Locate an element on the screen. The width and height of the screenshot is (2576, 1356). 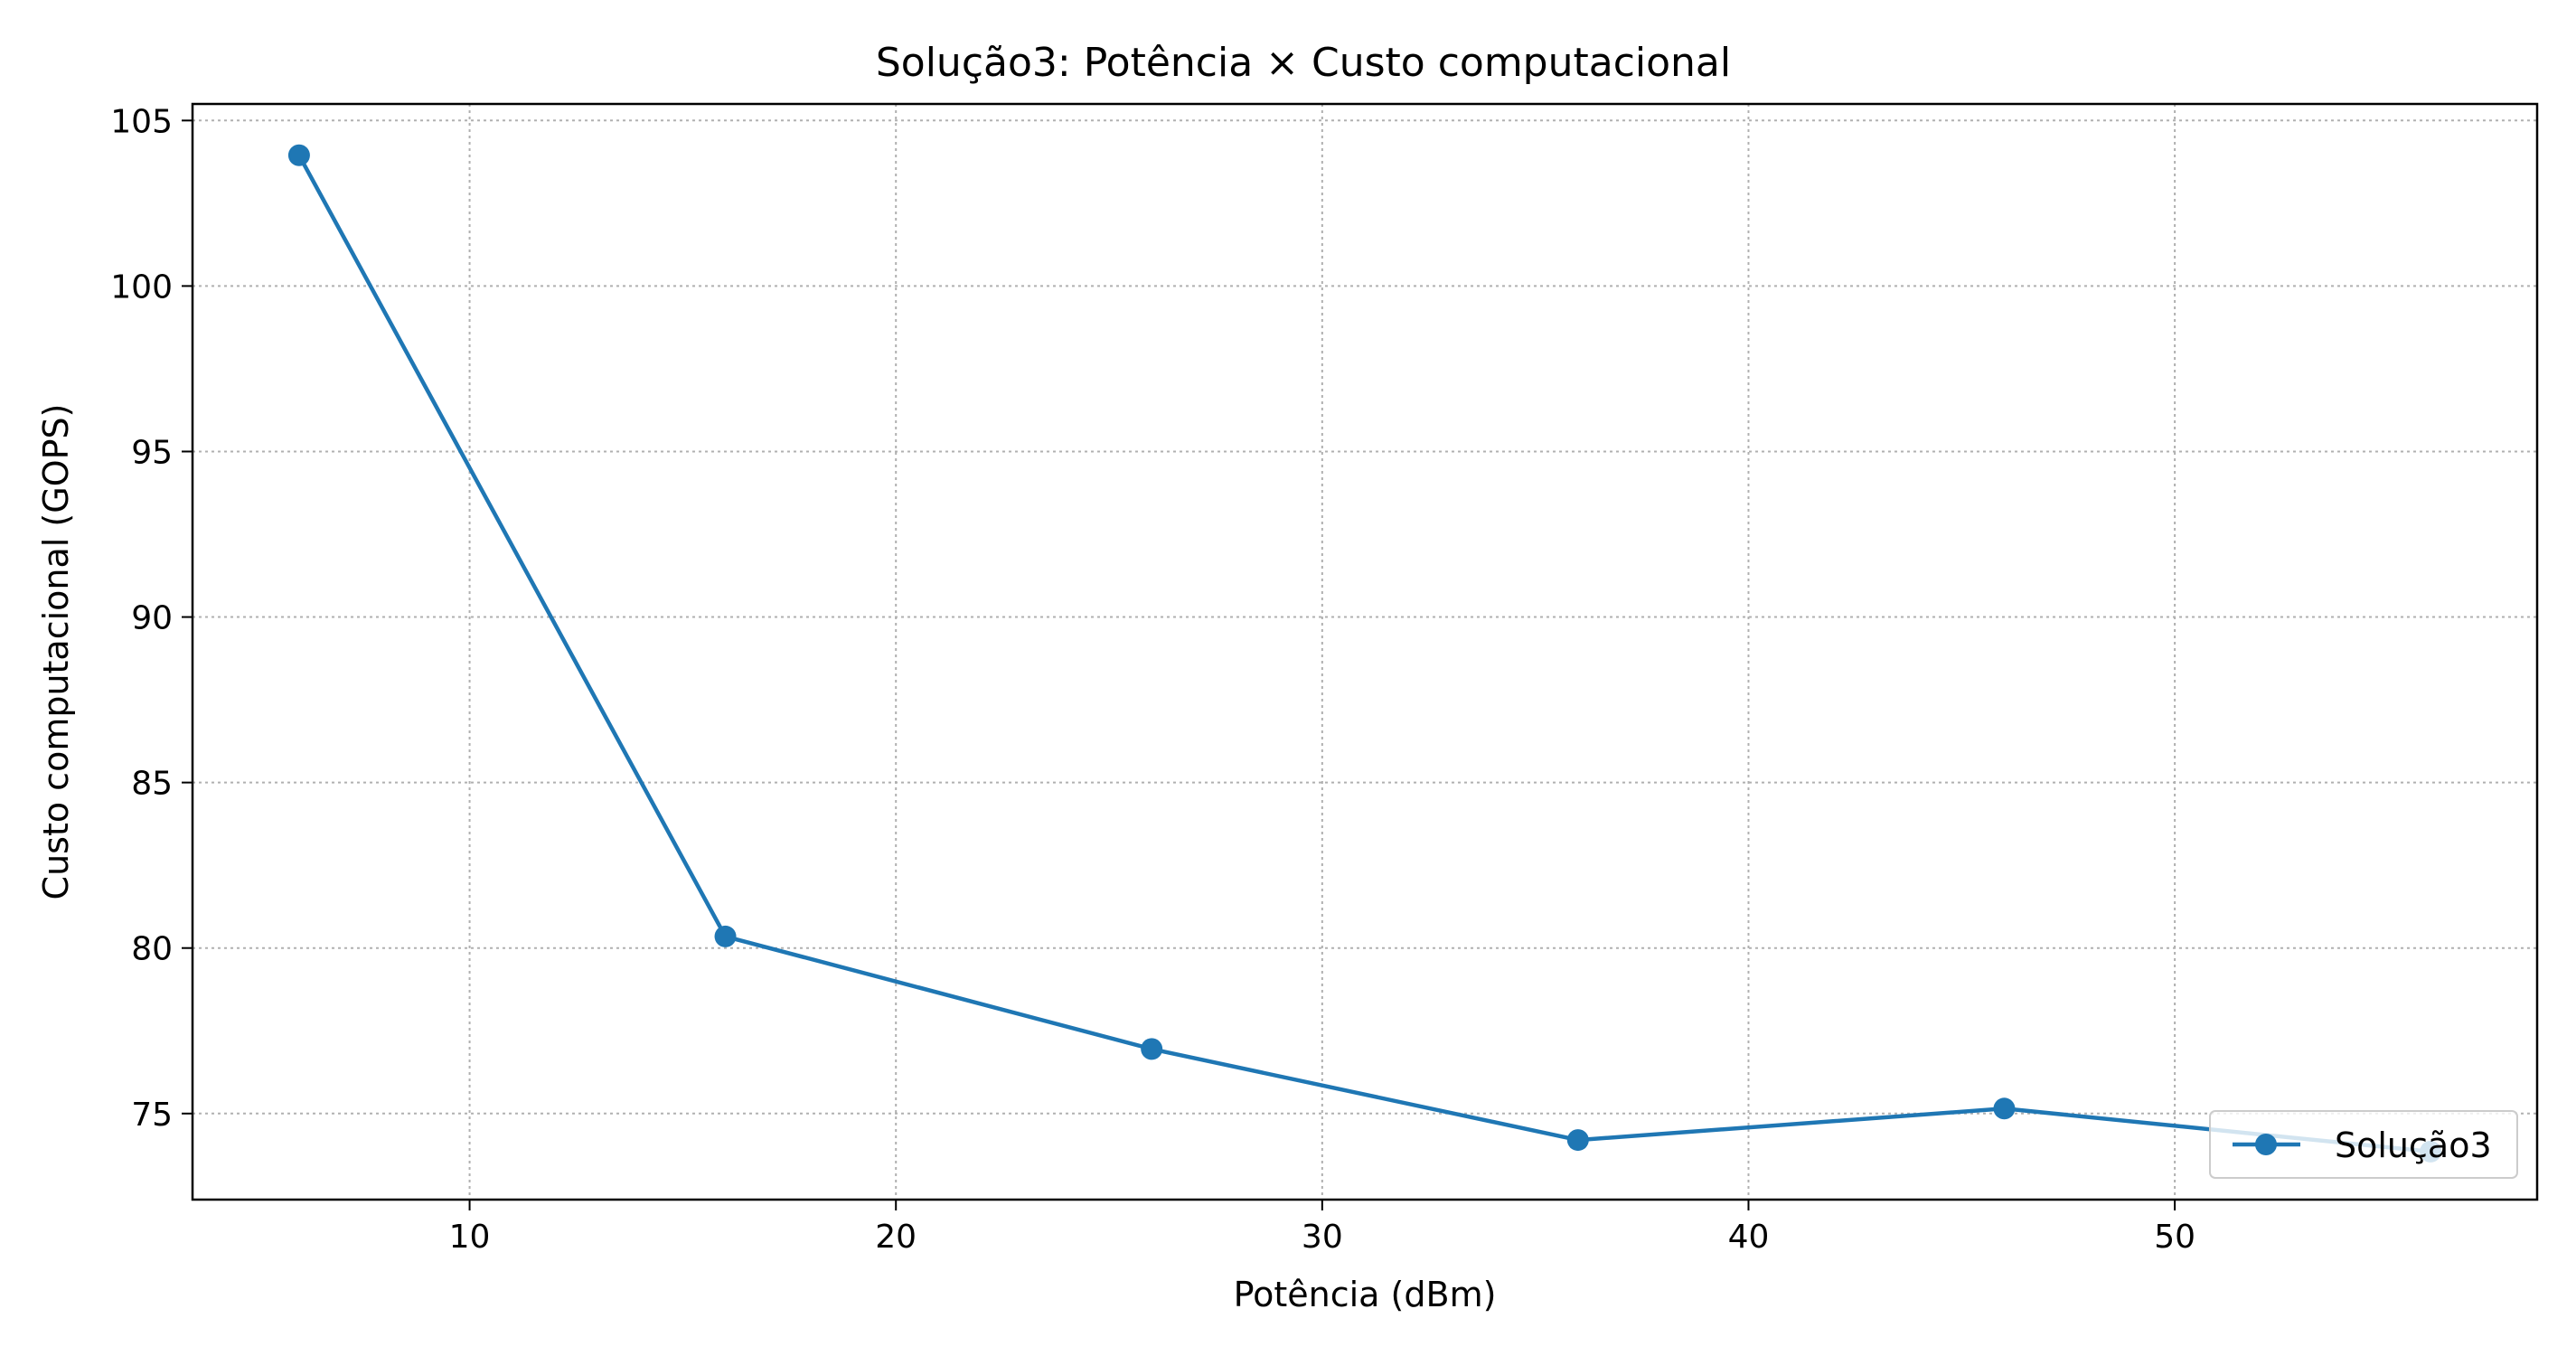
x-tick-label: 40 is located at coordinates (1749, 1237).